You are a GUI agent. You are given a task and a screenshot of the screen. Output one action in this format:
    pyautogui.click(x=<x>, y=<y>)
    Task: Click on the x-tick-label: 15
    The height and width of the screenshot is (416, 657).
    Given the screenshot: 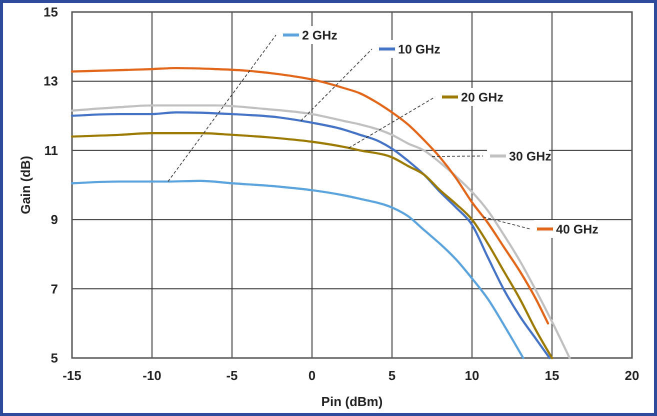 What is the action you would take?
    pyautogui.click(x=552, y=375)
    